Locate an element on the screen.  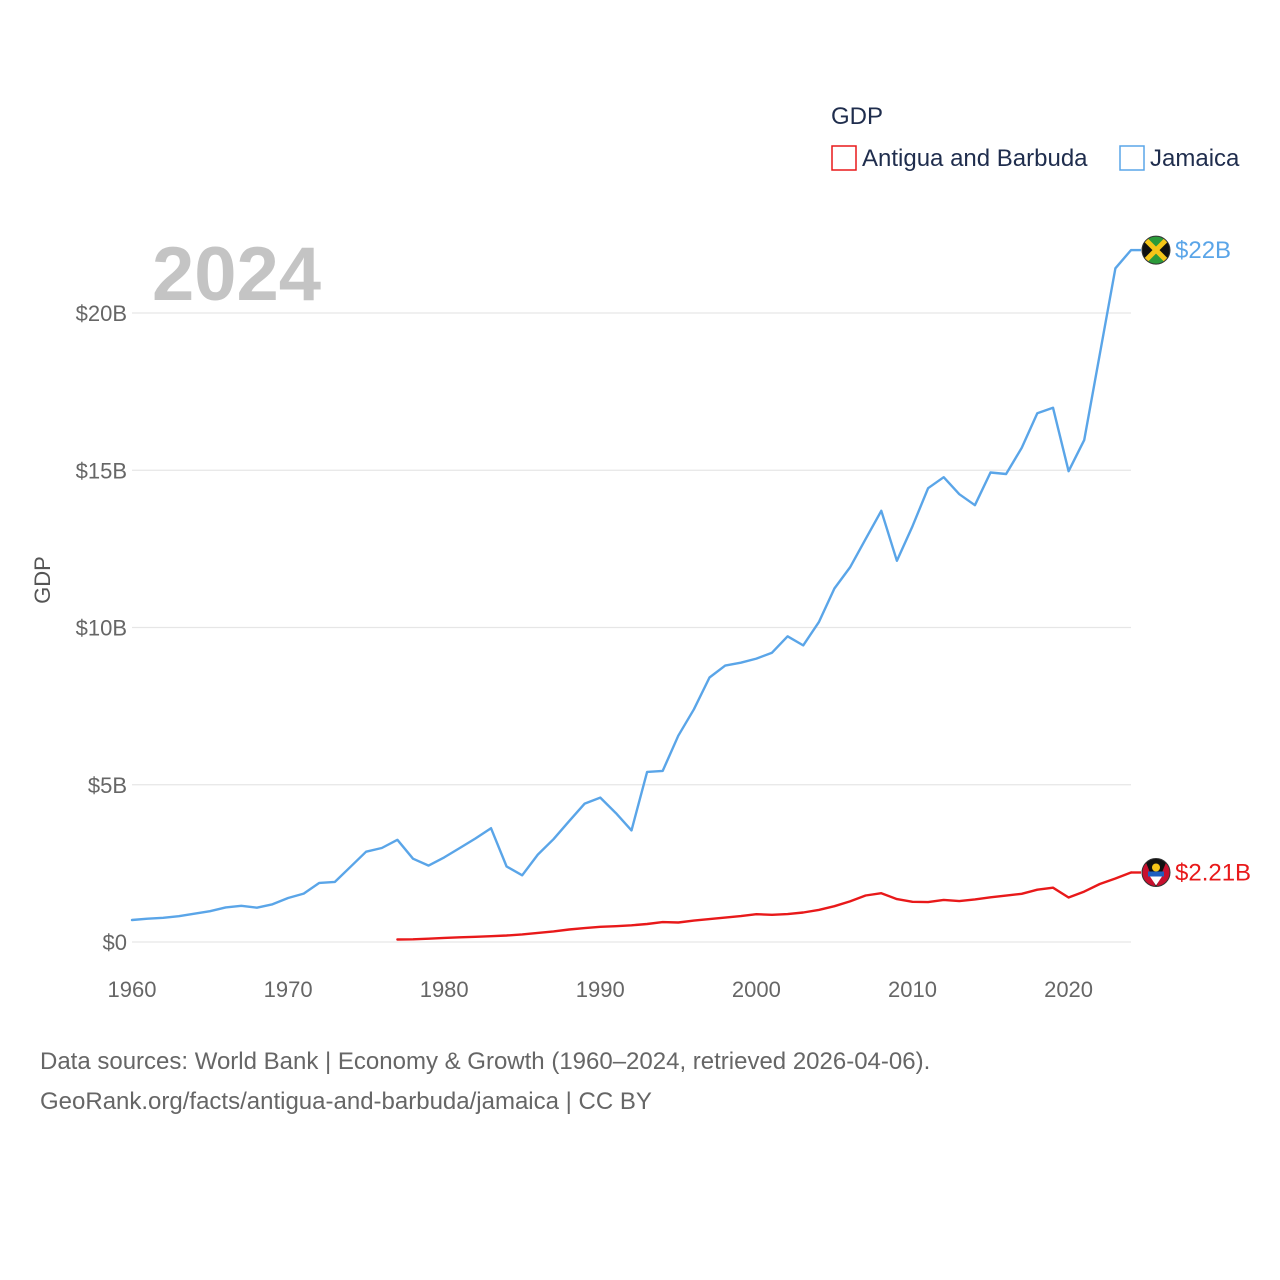
jamaica-flag-icon is located at coordinates (1156, 250).